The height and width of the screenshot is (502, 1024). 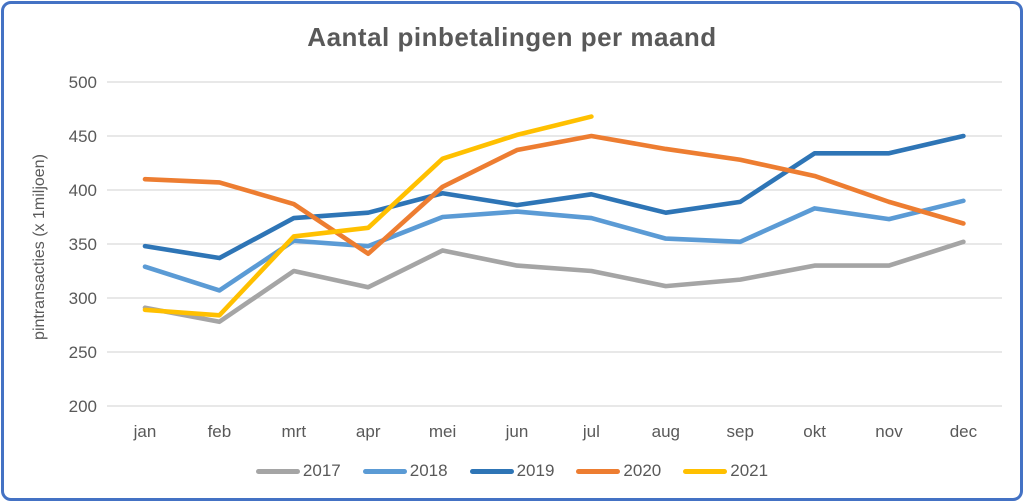 I want to click on legend-swatch-2019, so click(x=491, y=471).